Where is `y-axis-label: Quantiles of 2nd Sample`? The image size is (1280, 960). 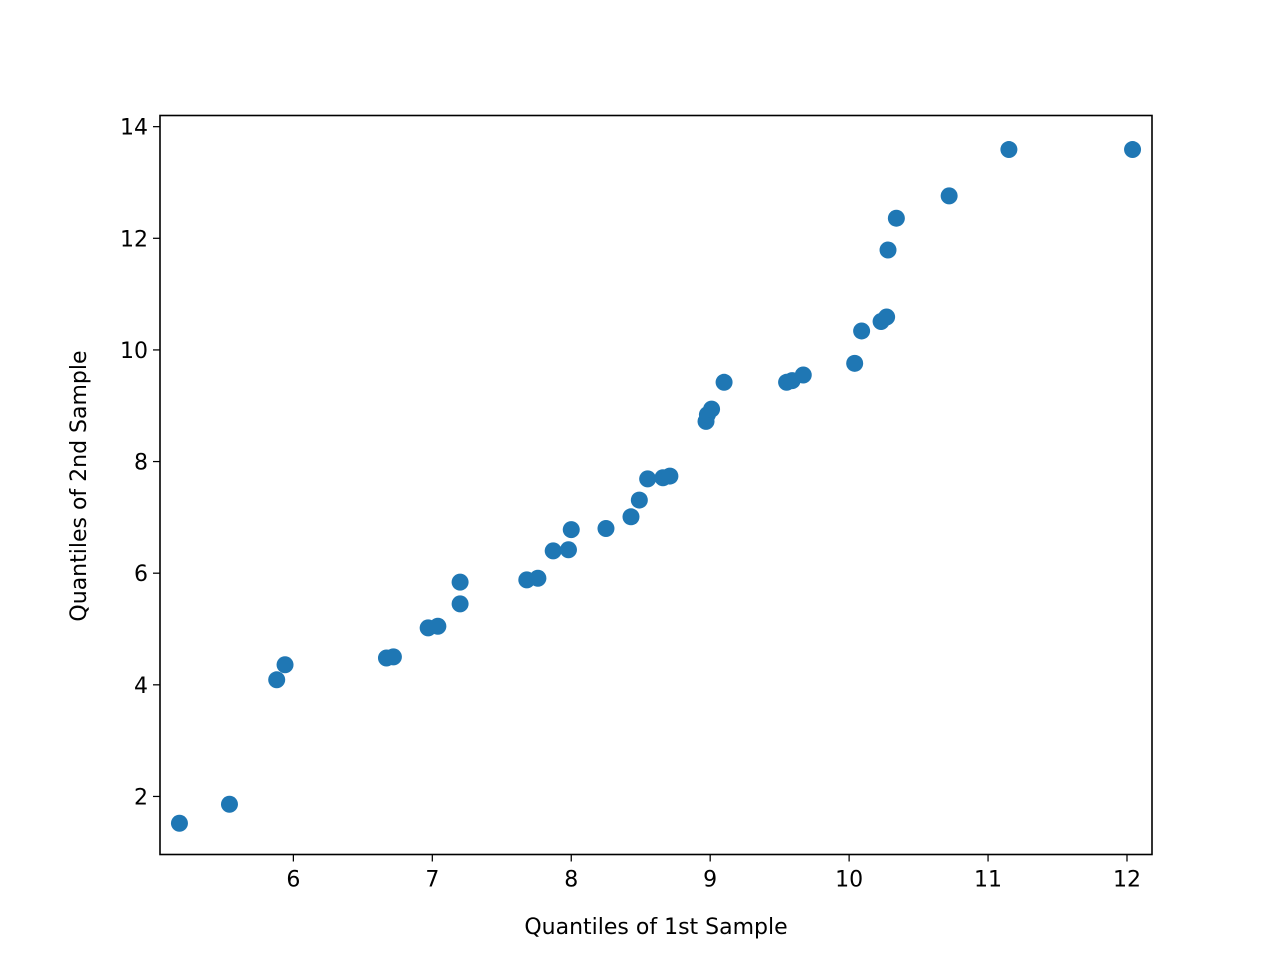 y-axis-label: Quantiles of 2nd Sample is located at coordinates (79, 485).